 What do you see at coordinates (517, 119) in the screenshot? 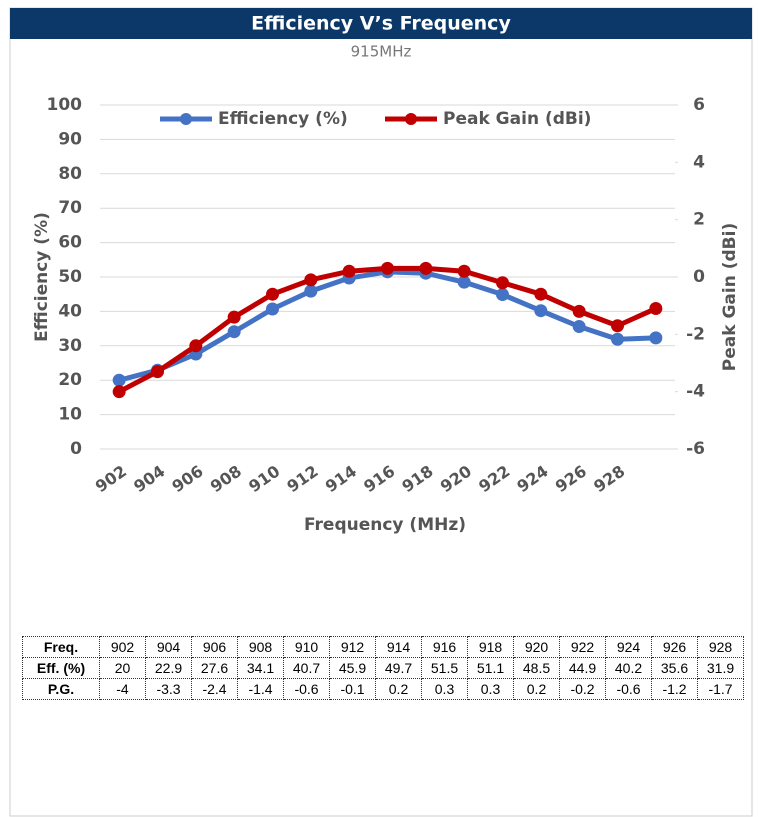
I see `legend-label: Peak Gain (dBi)` at bounding box center [517, 119].